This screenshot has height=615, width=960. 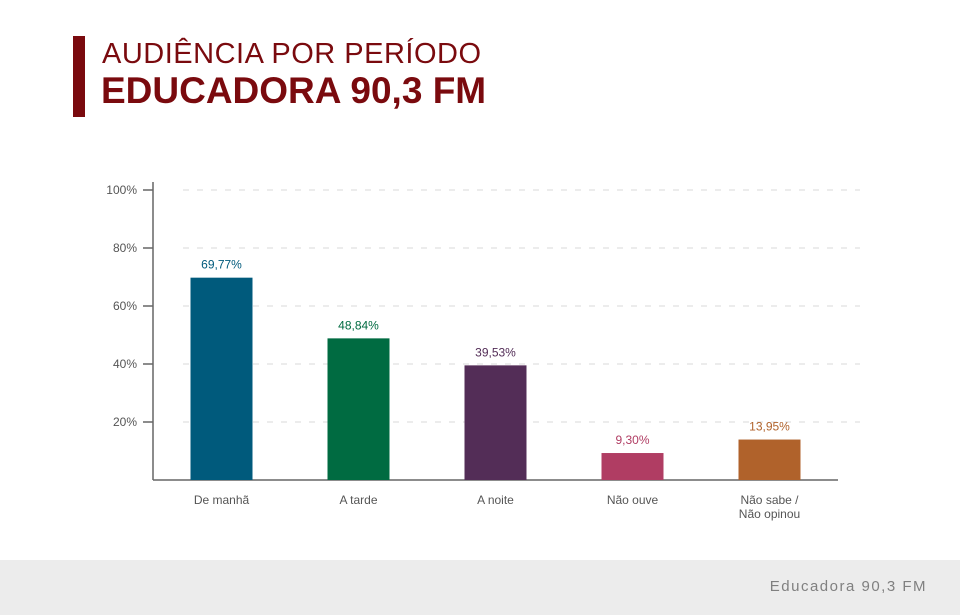 I want to click on y-tick-label: 40%, so click(x=125, y=364).